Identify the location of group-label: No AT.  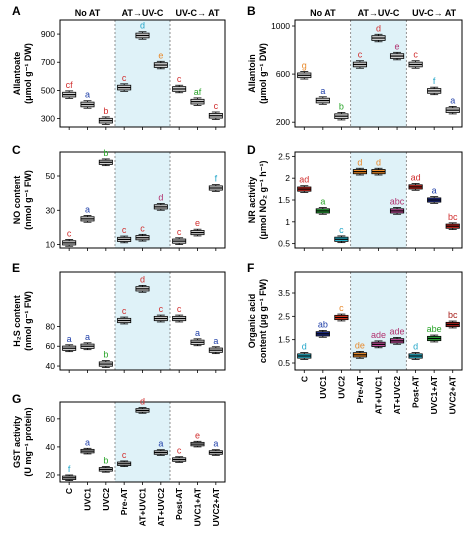
(88, 13).